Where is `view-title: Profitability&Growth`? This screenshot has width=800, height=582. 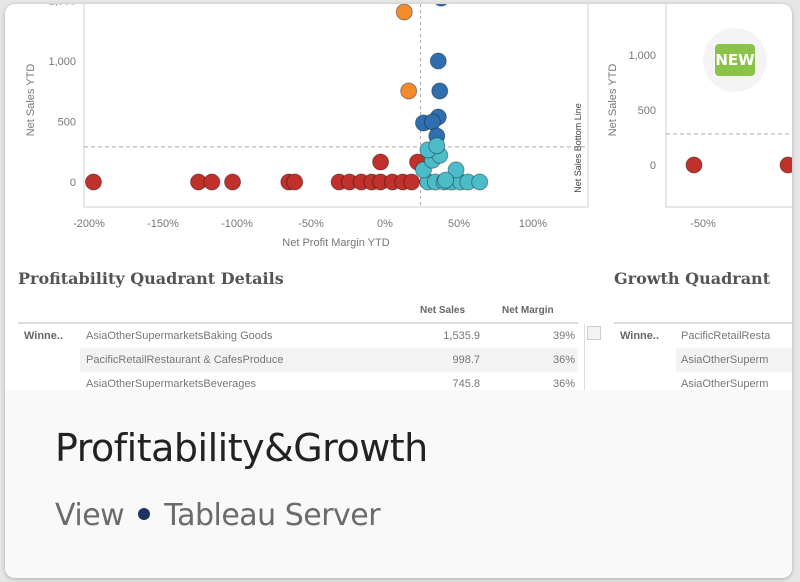 view-title: Profitability&Growth is located at coordinates (241, 448).